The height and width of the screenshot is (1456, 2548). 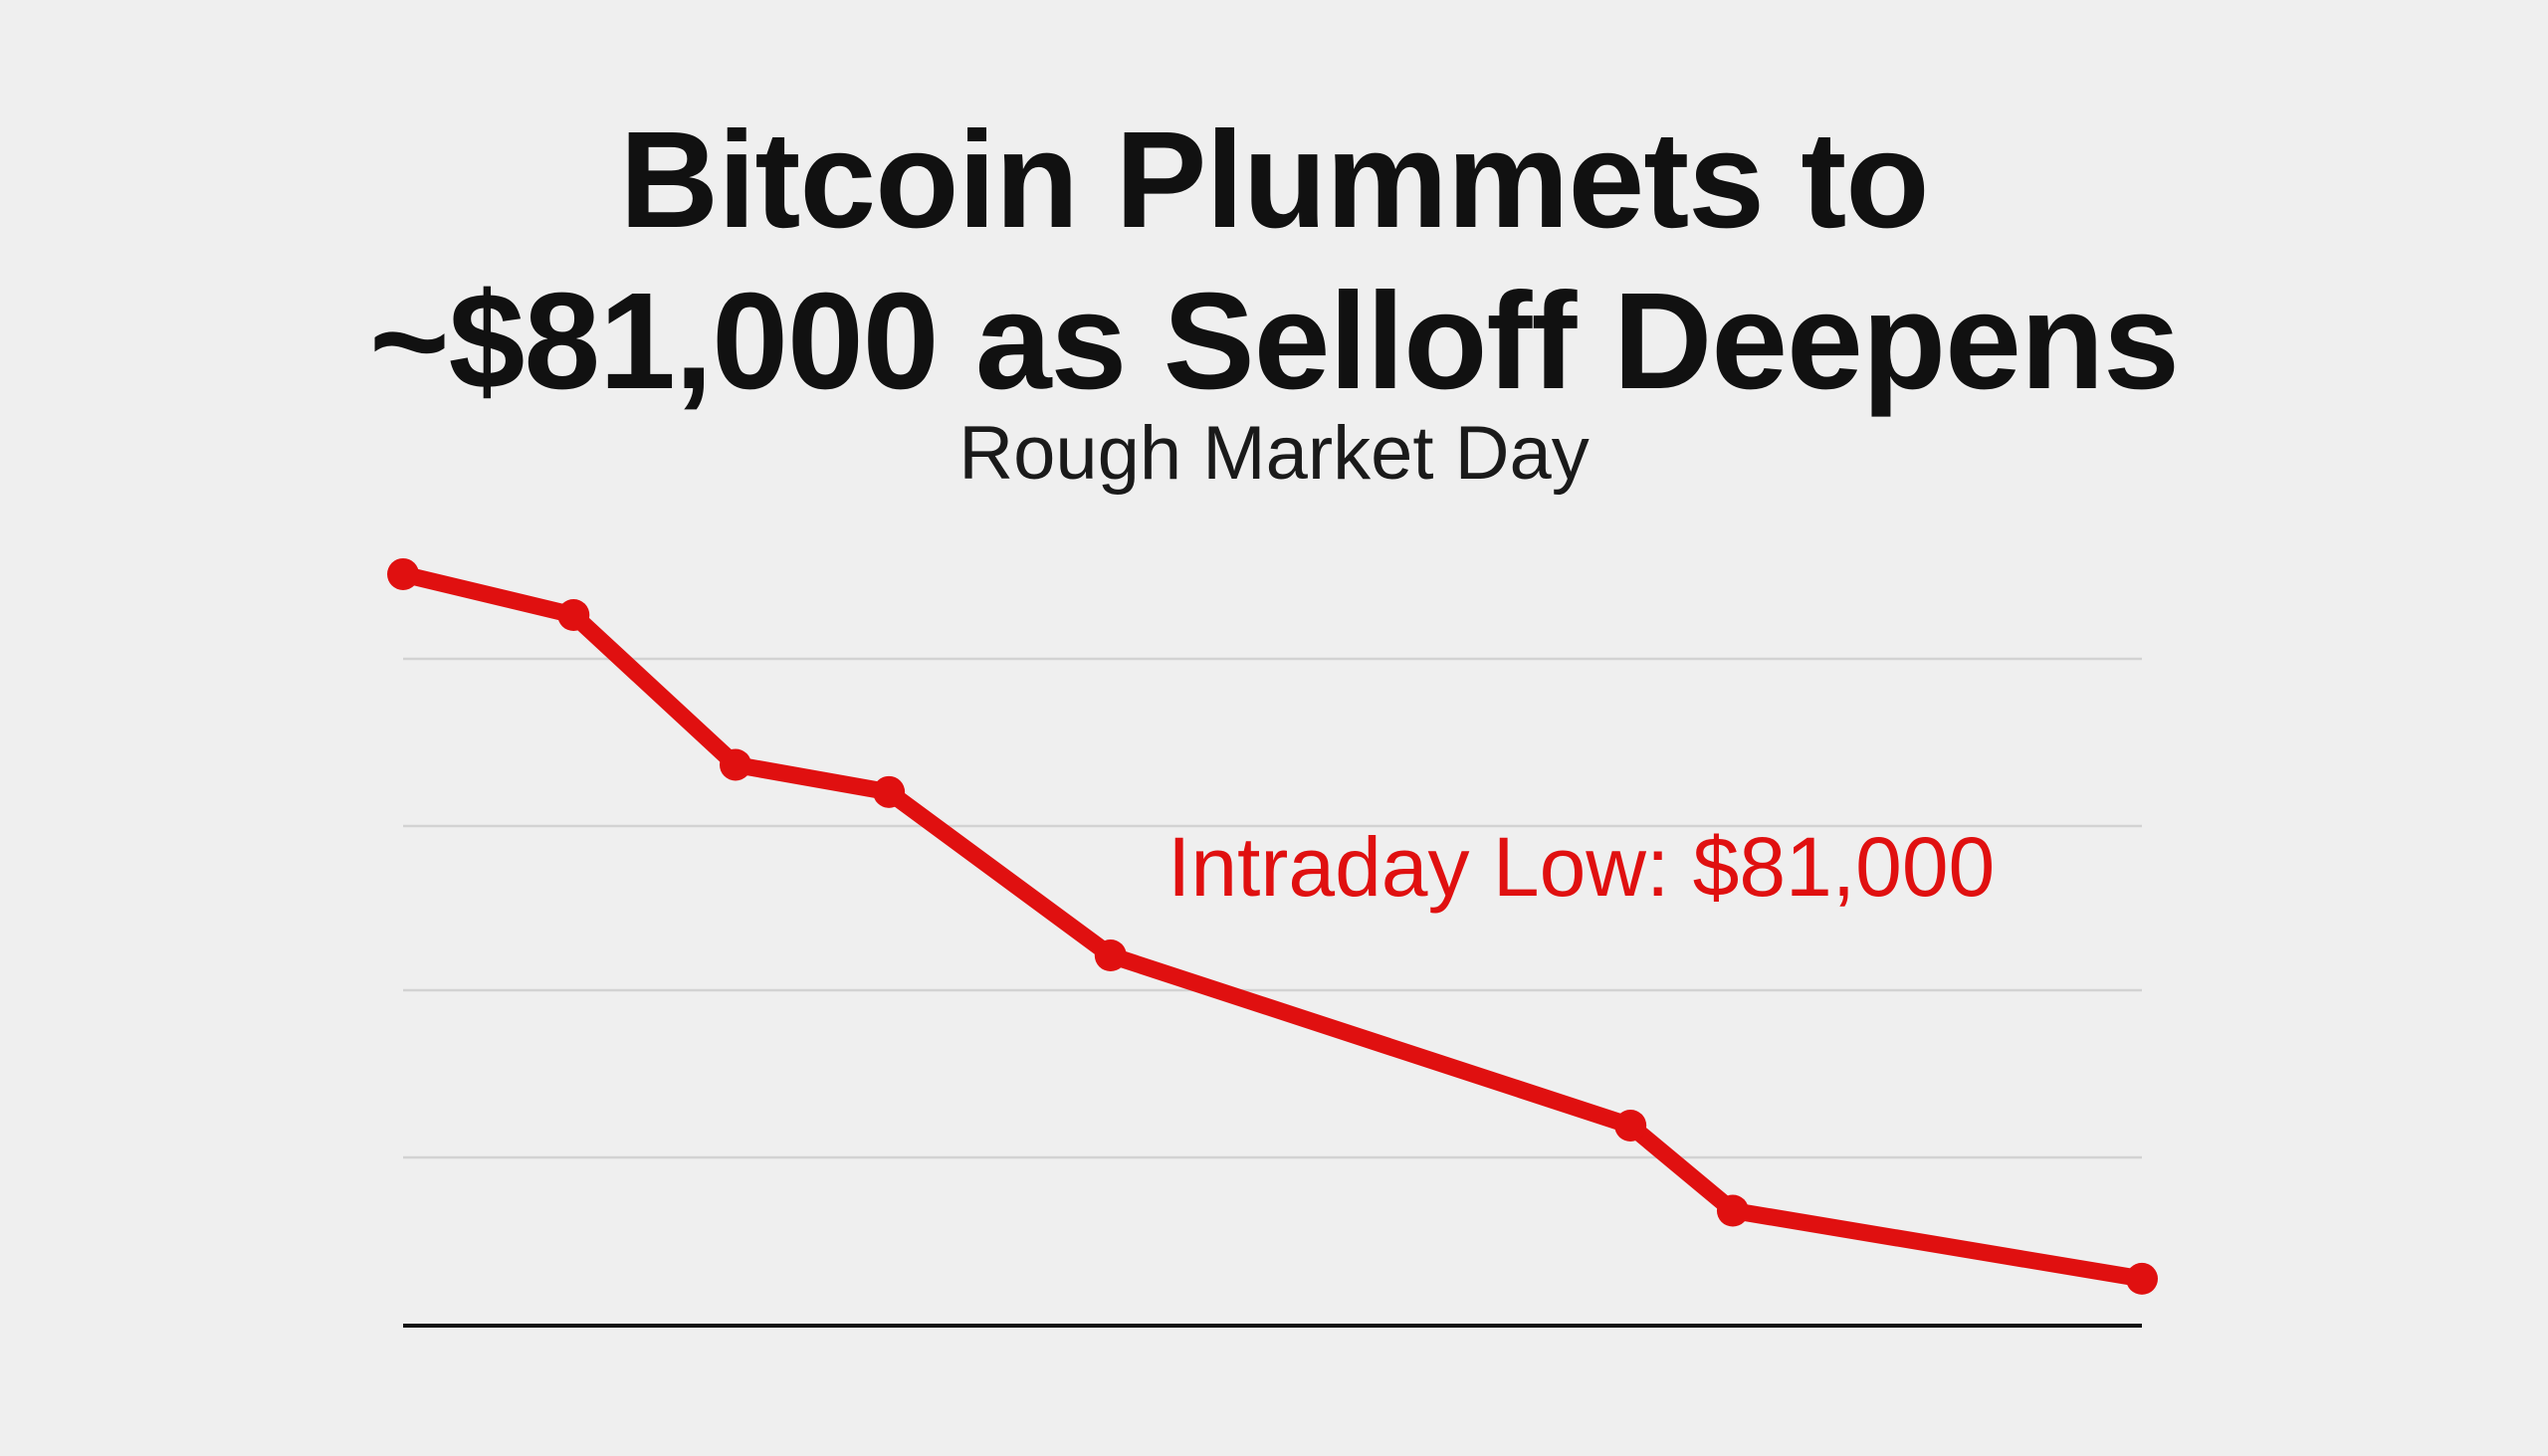 I want to click on chart-title-line-1: Bitcoin Plummets to, so click(x=1274, y=180).